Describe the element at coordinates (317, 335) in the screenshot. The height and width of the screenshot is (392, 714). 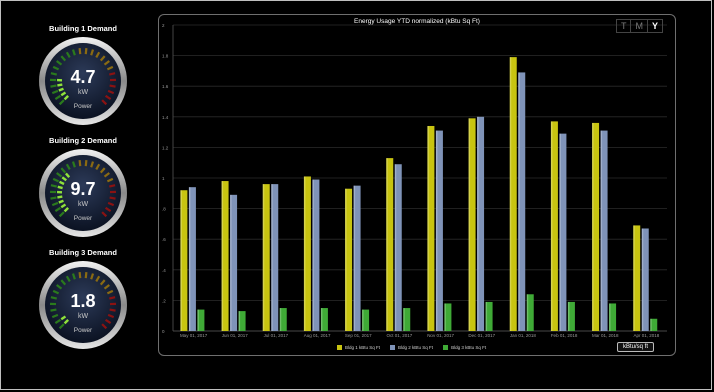
I see `x-tick-label: Aug 01, 2017` at that location.